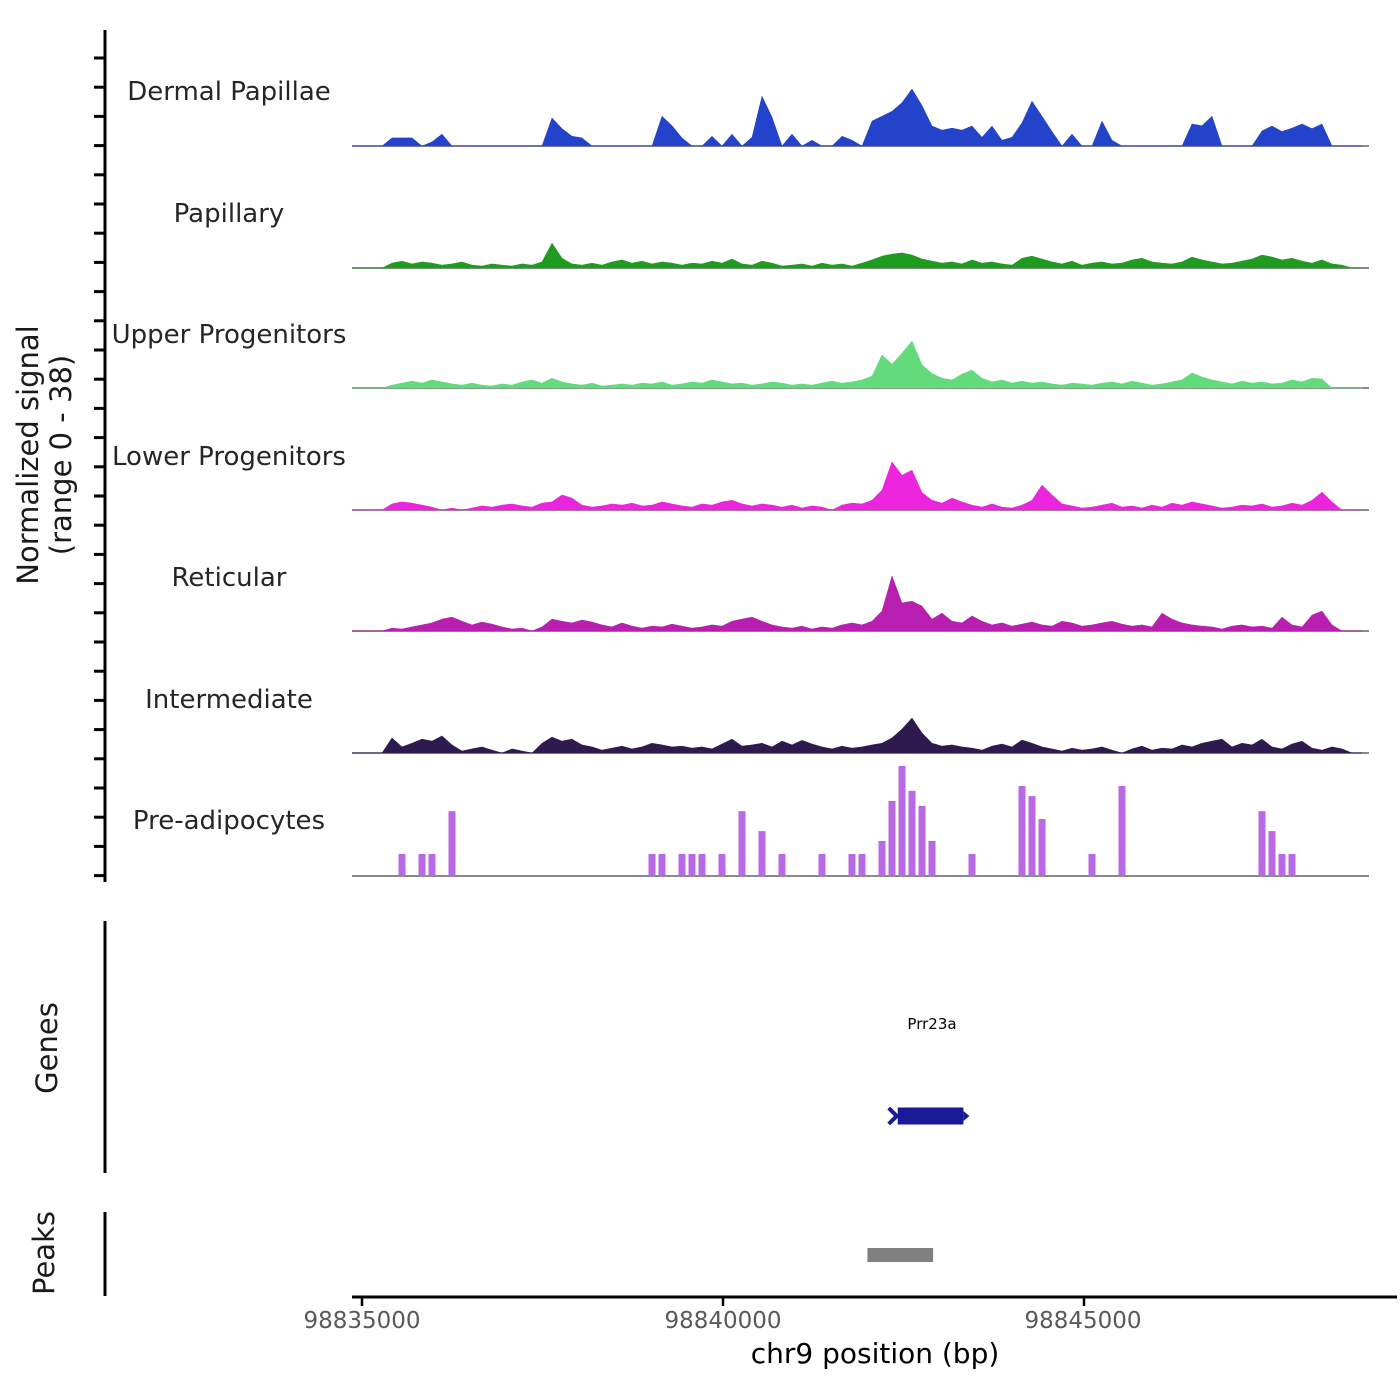 The height and width of the screenshot is (1400, 1400). I want to click on gene-strand-chevron, so click(893, 1116).